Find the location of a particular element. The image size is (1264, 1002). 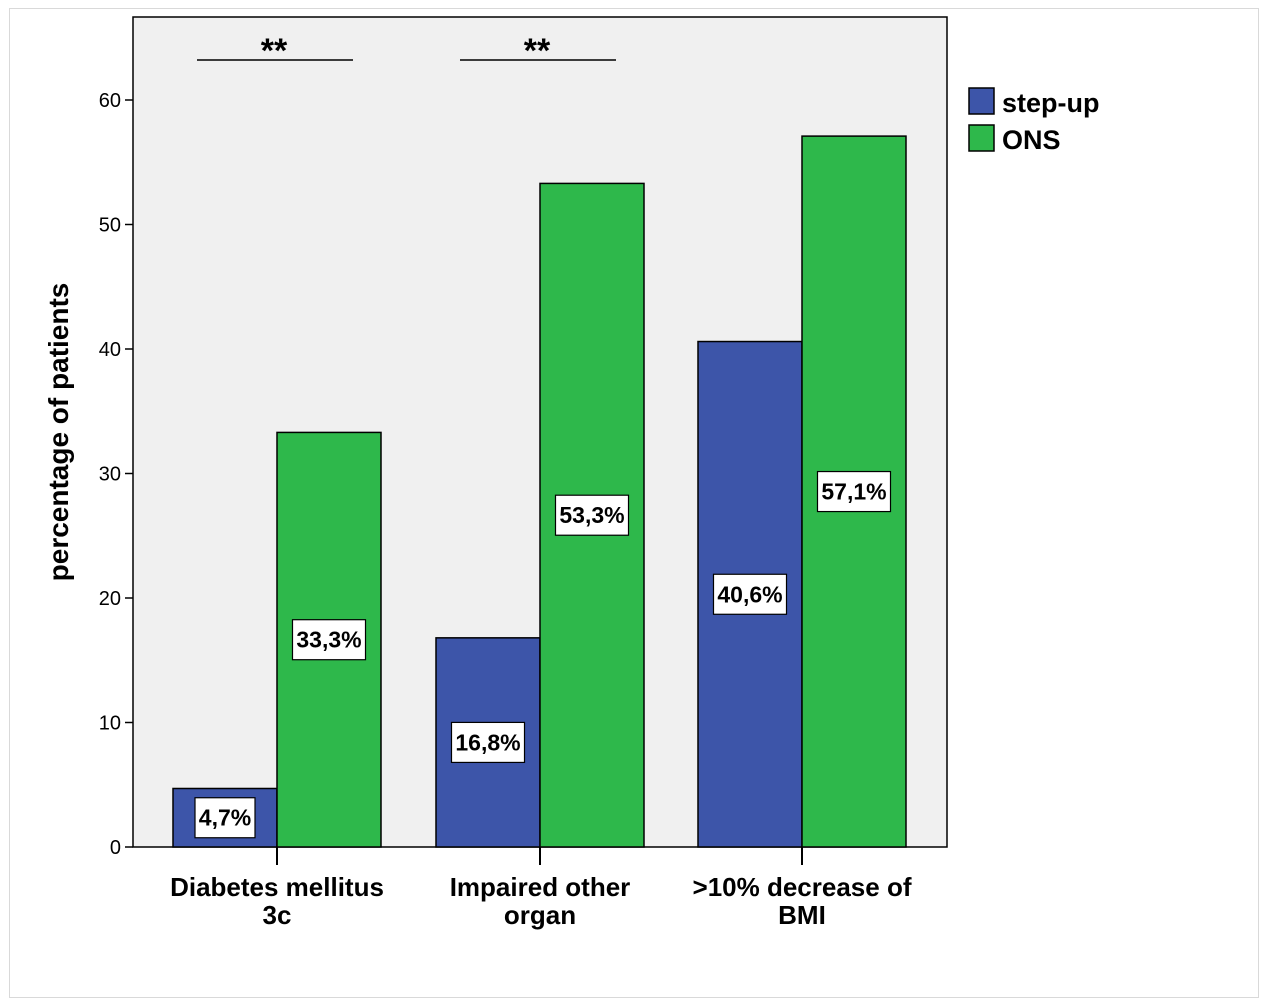

y-tick-label: 0 is located at coordinates (115, 848).